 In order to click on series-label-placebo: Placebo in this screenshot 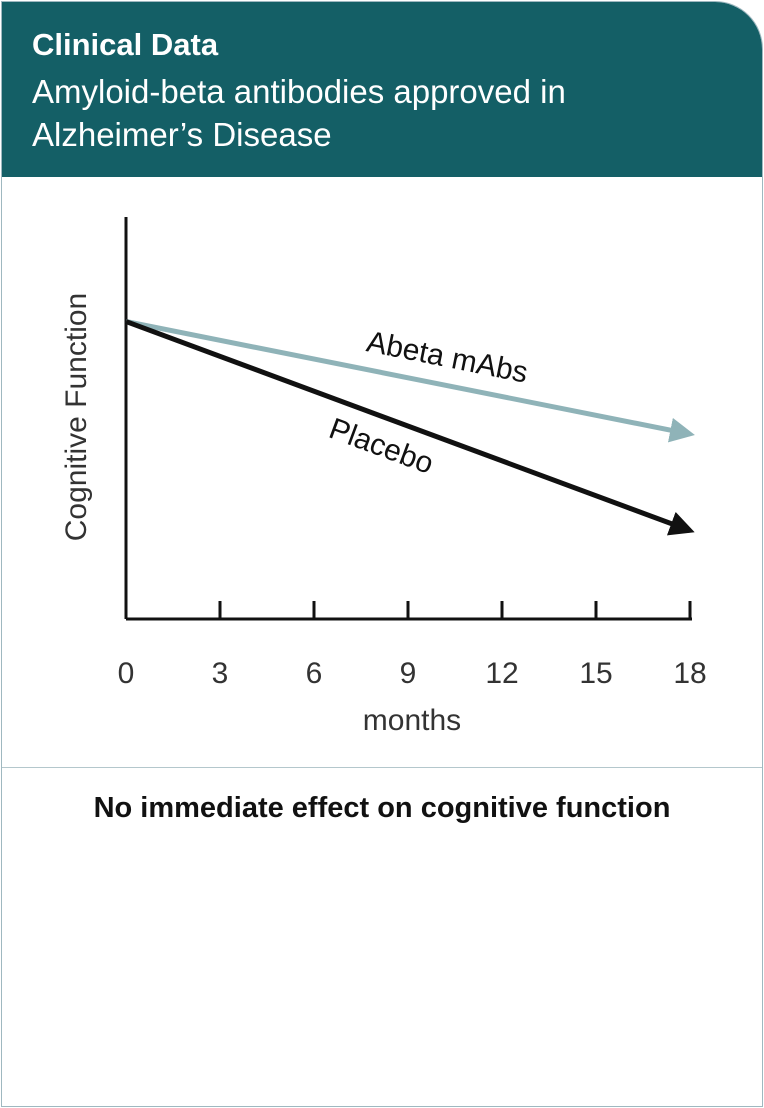, I will do `click(381, 446)`.